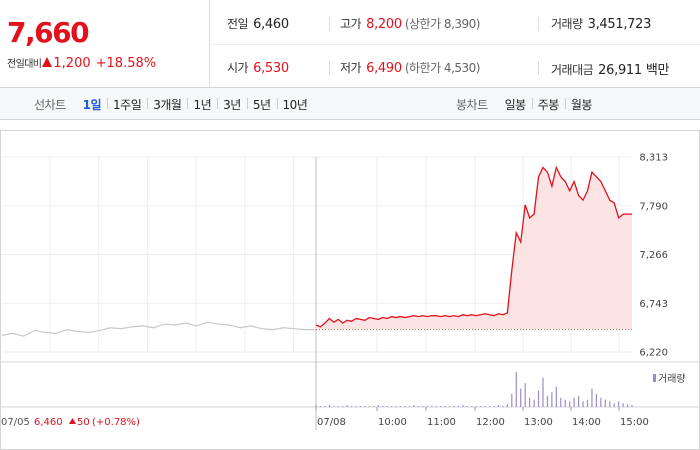 The image size is (700, 450). Describe the element at coordinates (653, 255) in the screenshot. I see `y-axis-tick-label: 7,266` at that location.